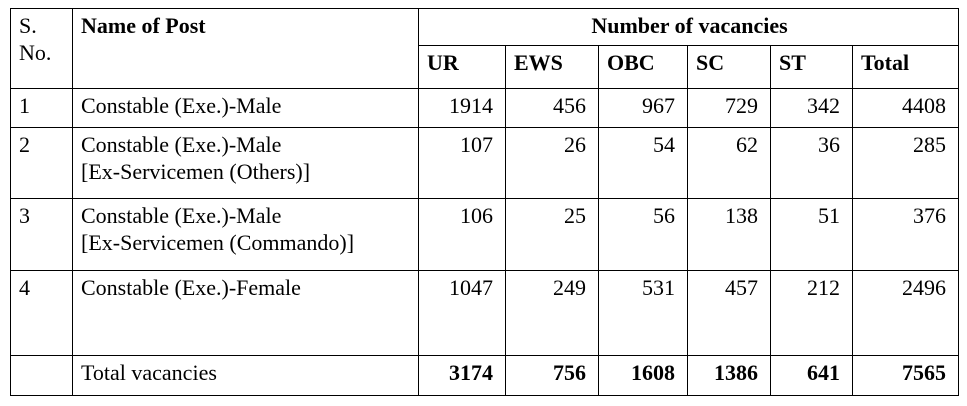 This screenshot has width=967, height=406. I want to click on name-line: [Ex-Servicemen (Others)], so click(196, 171).